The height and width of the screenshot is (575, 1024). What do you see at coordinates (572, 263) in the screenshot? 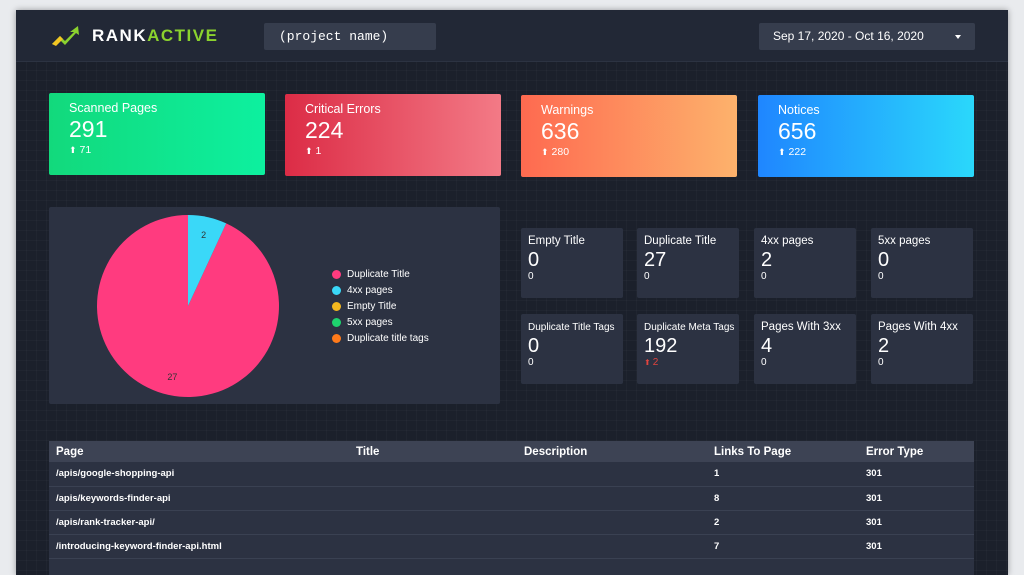
I see `metric-empty-title: Empty Title 0 0` at bounding box center [572, 263].